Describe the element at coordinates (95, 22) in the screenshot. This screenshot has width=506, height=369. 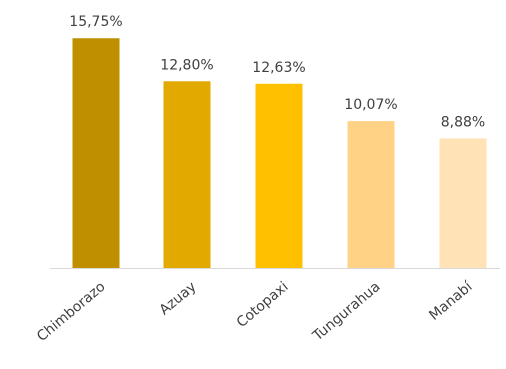
I see `data-label-chimborazo: 15,75%` at that location.